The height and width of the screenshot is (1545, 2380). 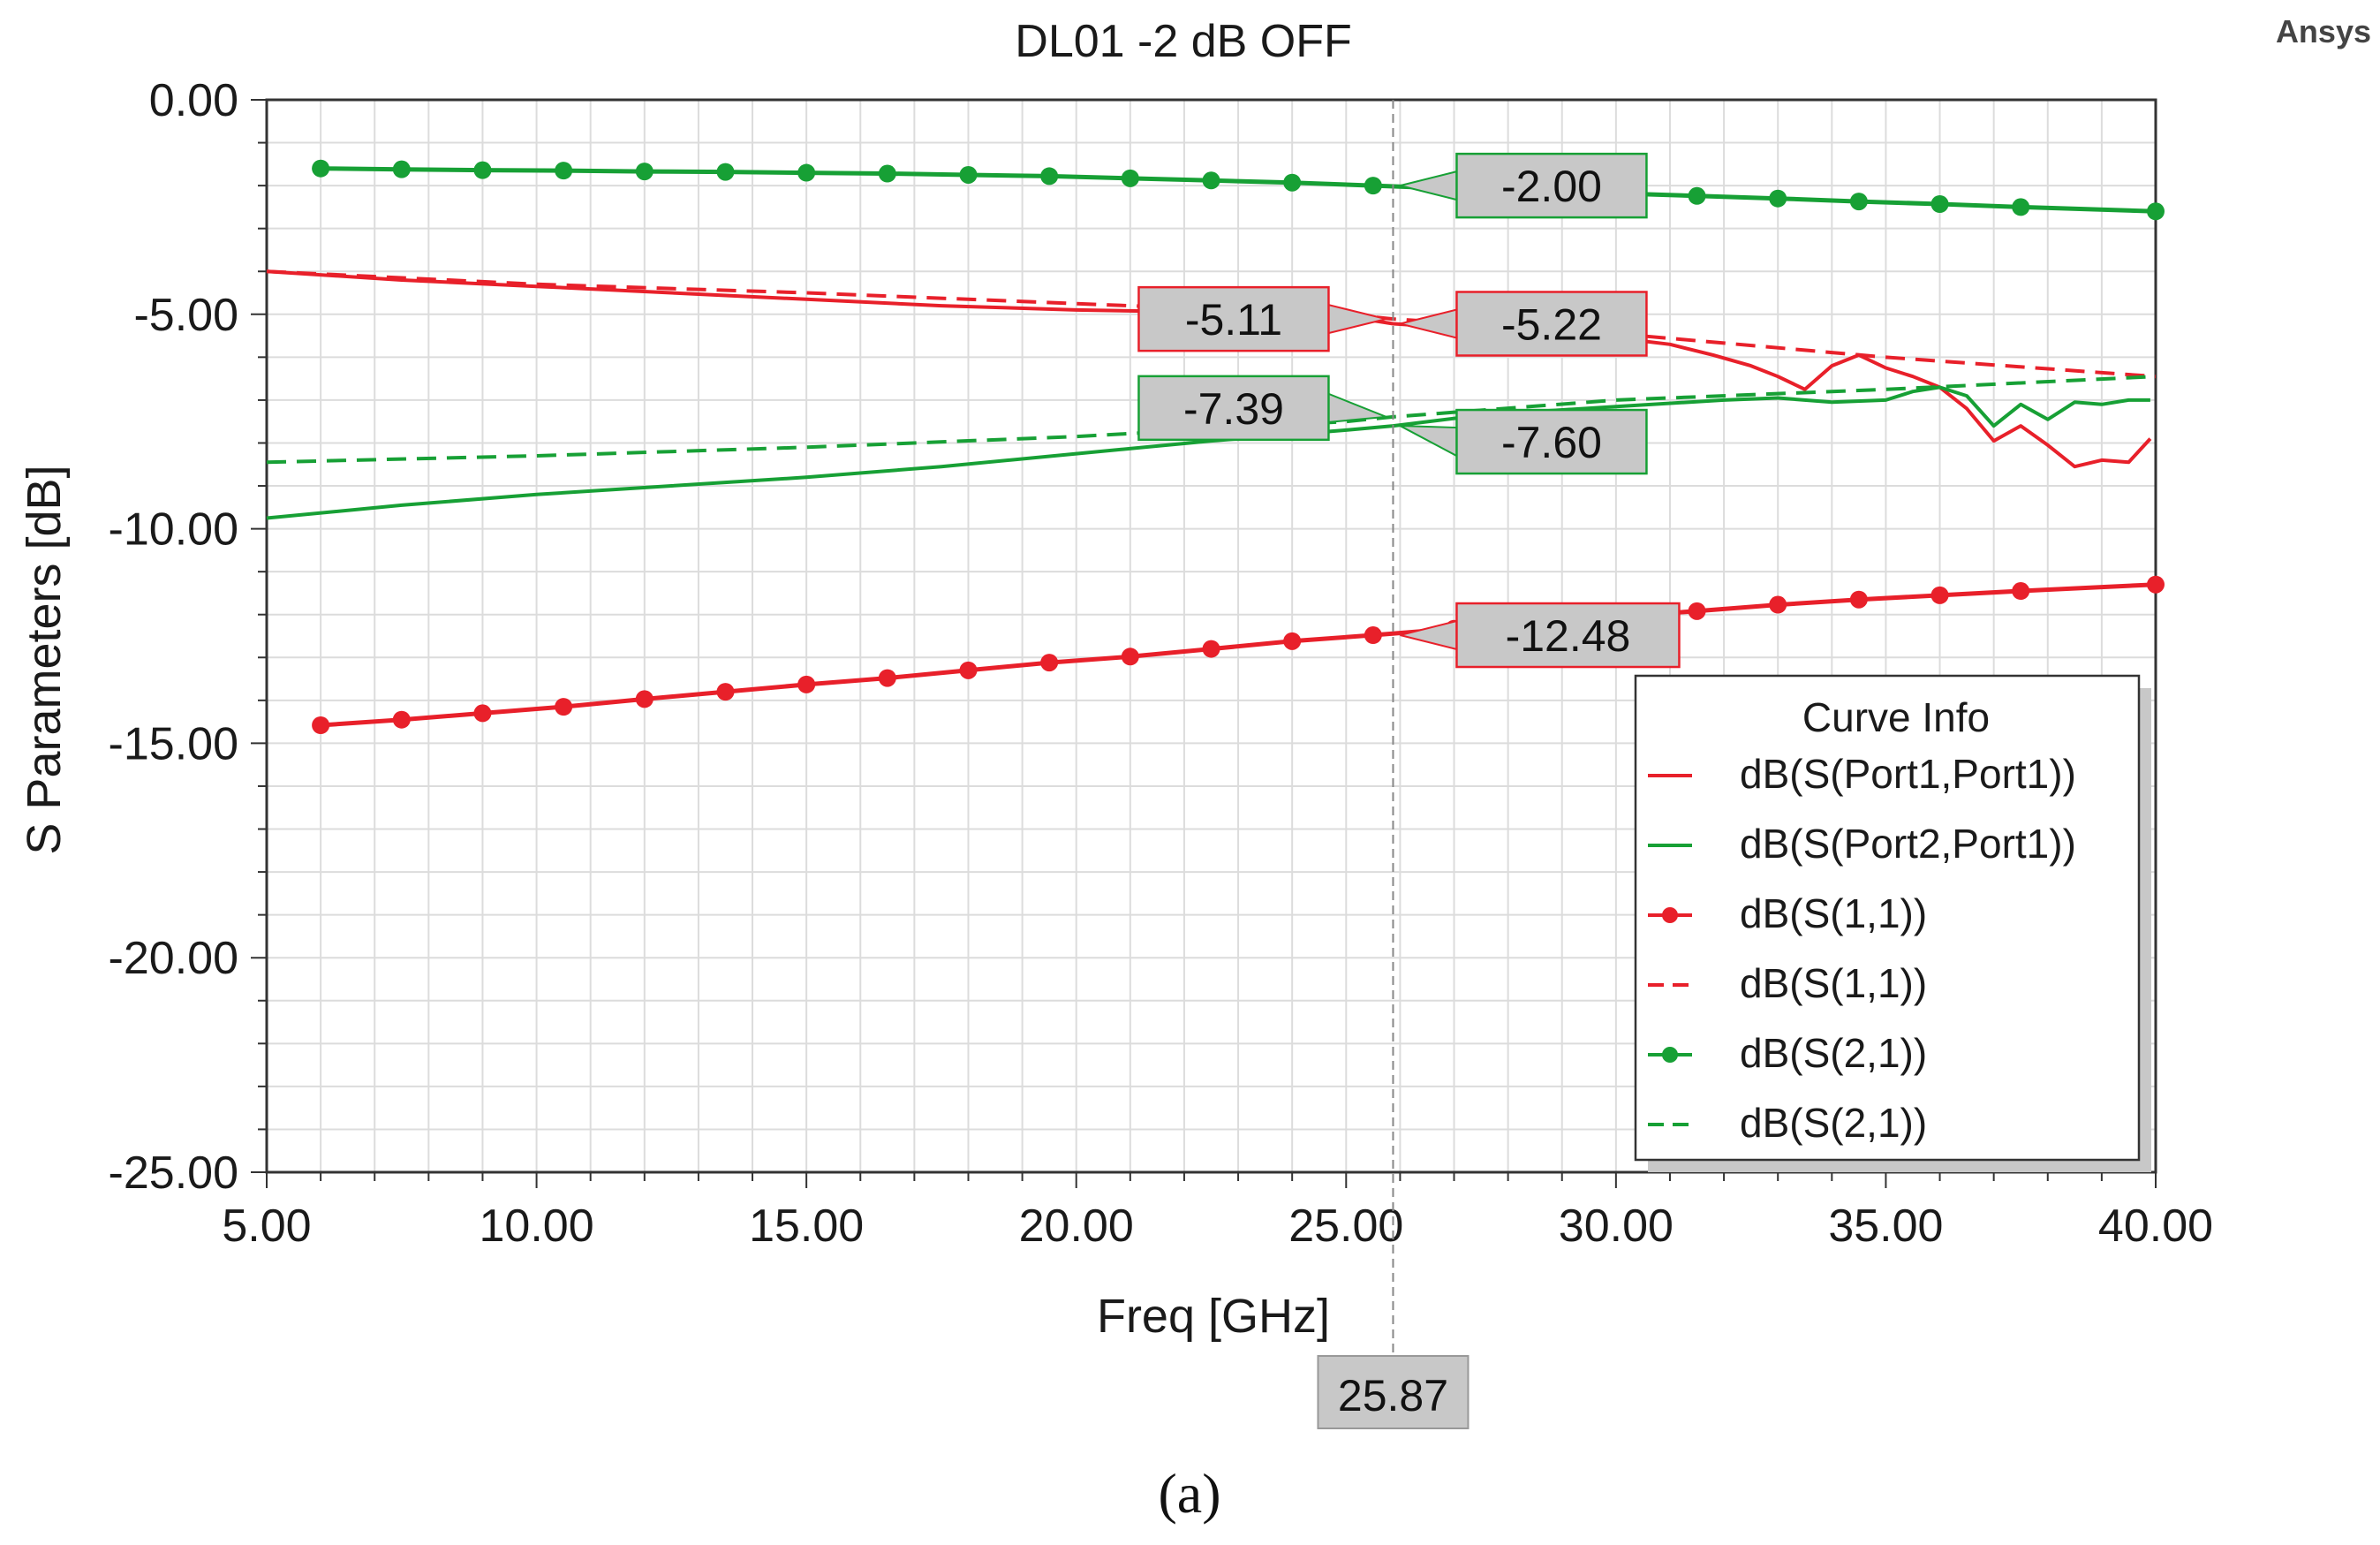 I want to click on x-tick-label: 20.00, so click(x=1076, y=1226).